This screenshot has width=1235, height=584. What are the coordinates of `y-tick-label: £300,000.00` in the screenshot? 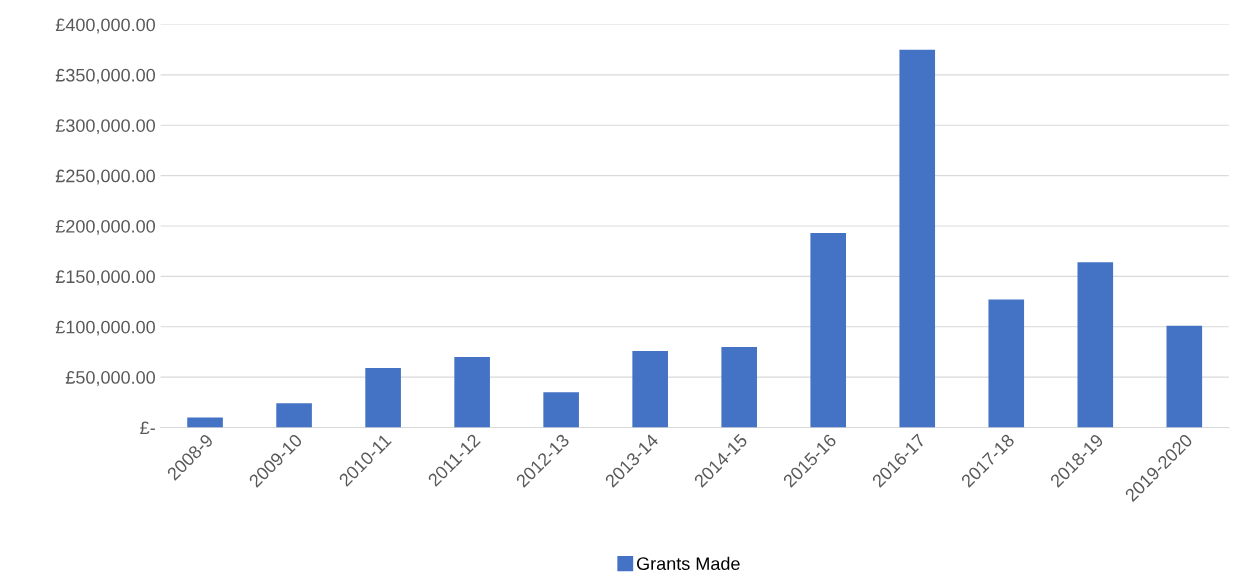 It's located at (105, 127).